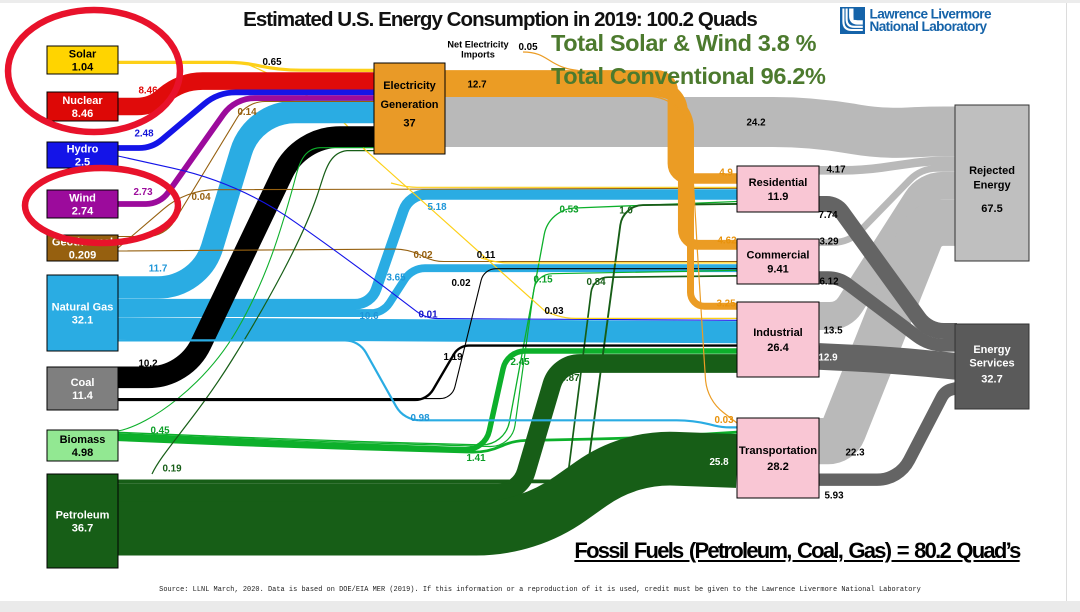 The width and height of the screenshot is (1080, 612). What do you see at coordinates (756, 122) in the screenshot?
I see `svg-text: 24.2` at bounding box center [756, 122].